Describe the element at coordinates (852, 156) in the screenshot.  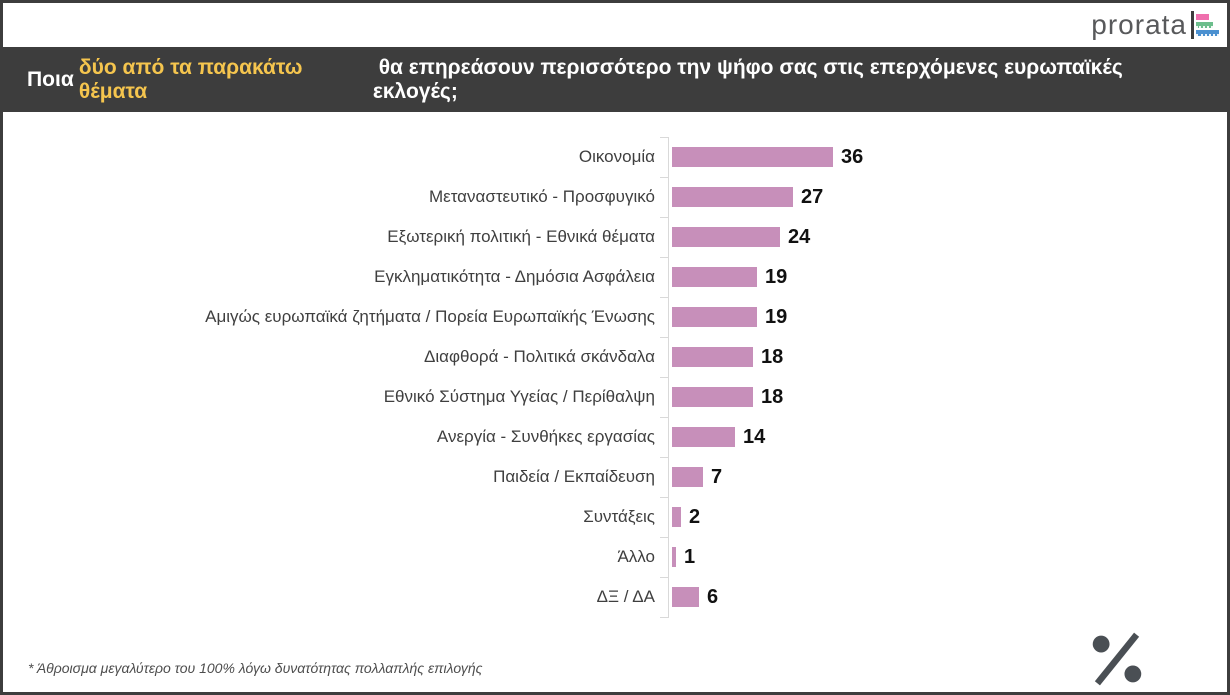
I see `value-label: 36` at that location.